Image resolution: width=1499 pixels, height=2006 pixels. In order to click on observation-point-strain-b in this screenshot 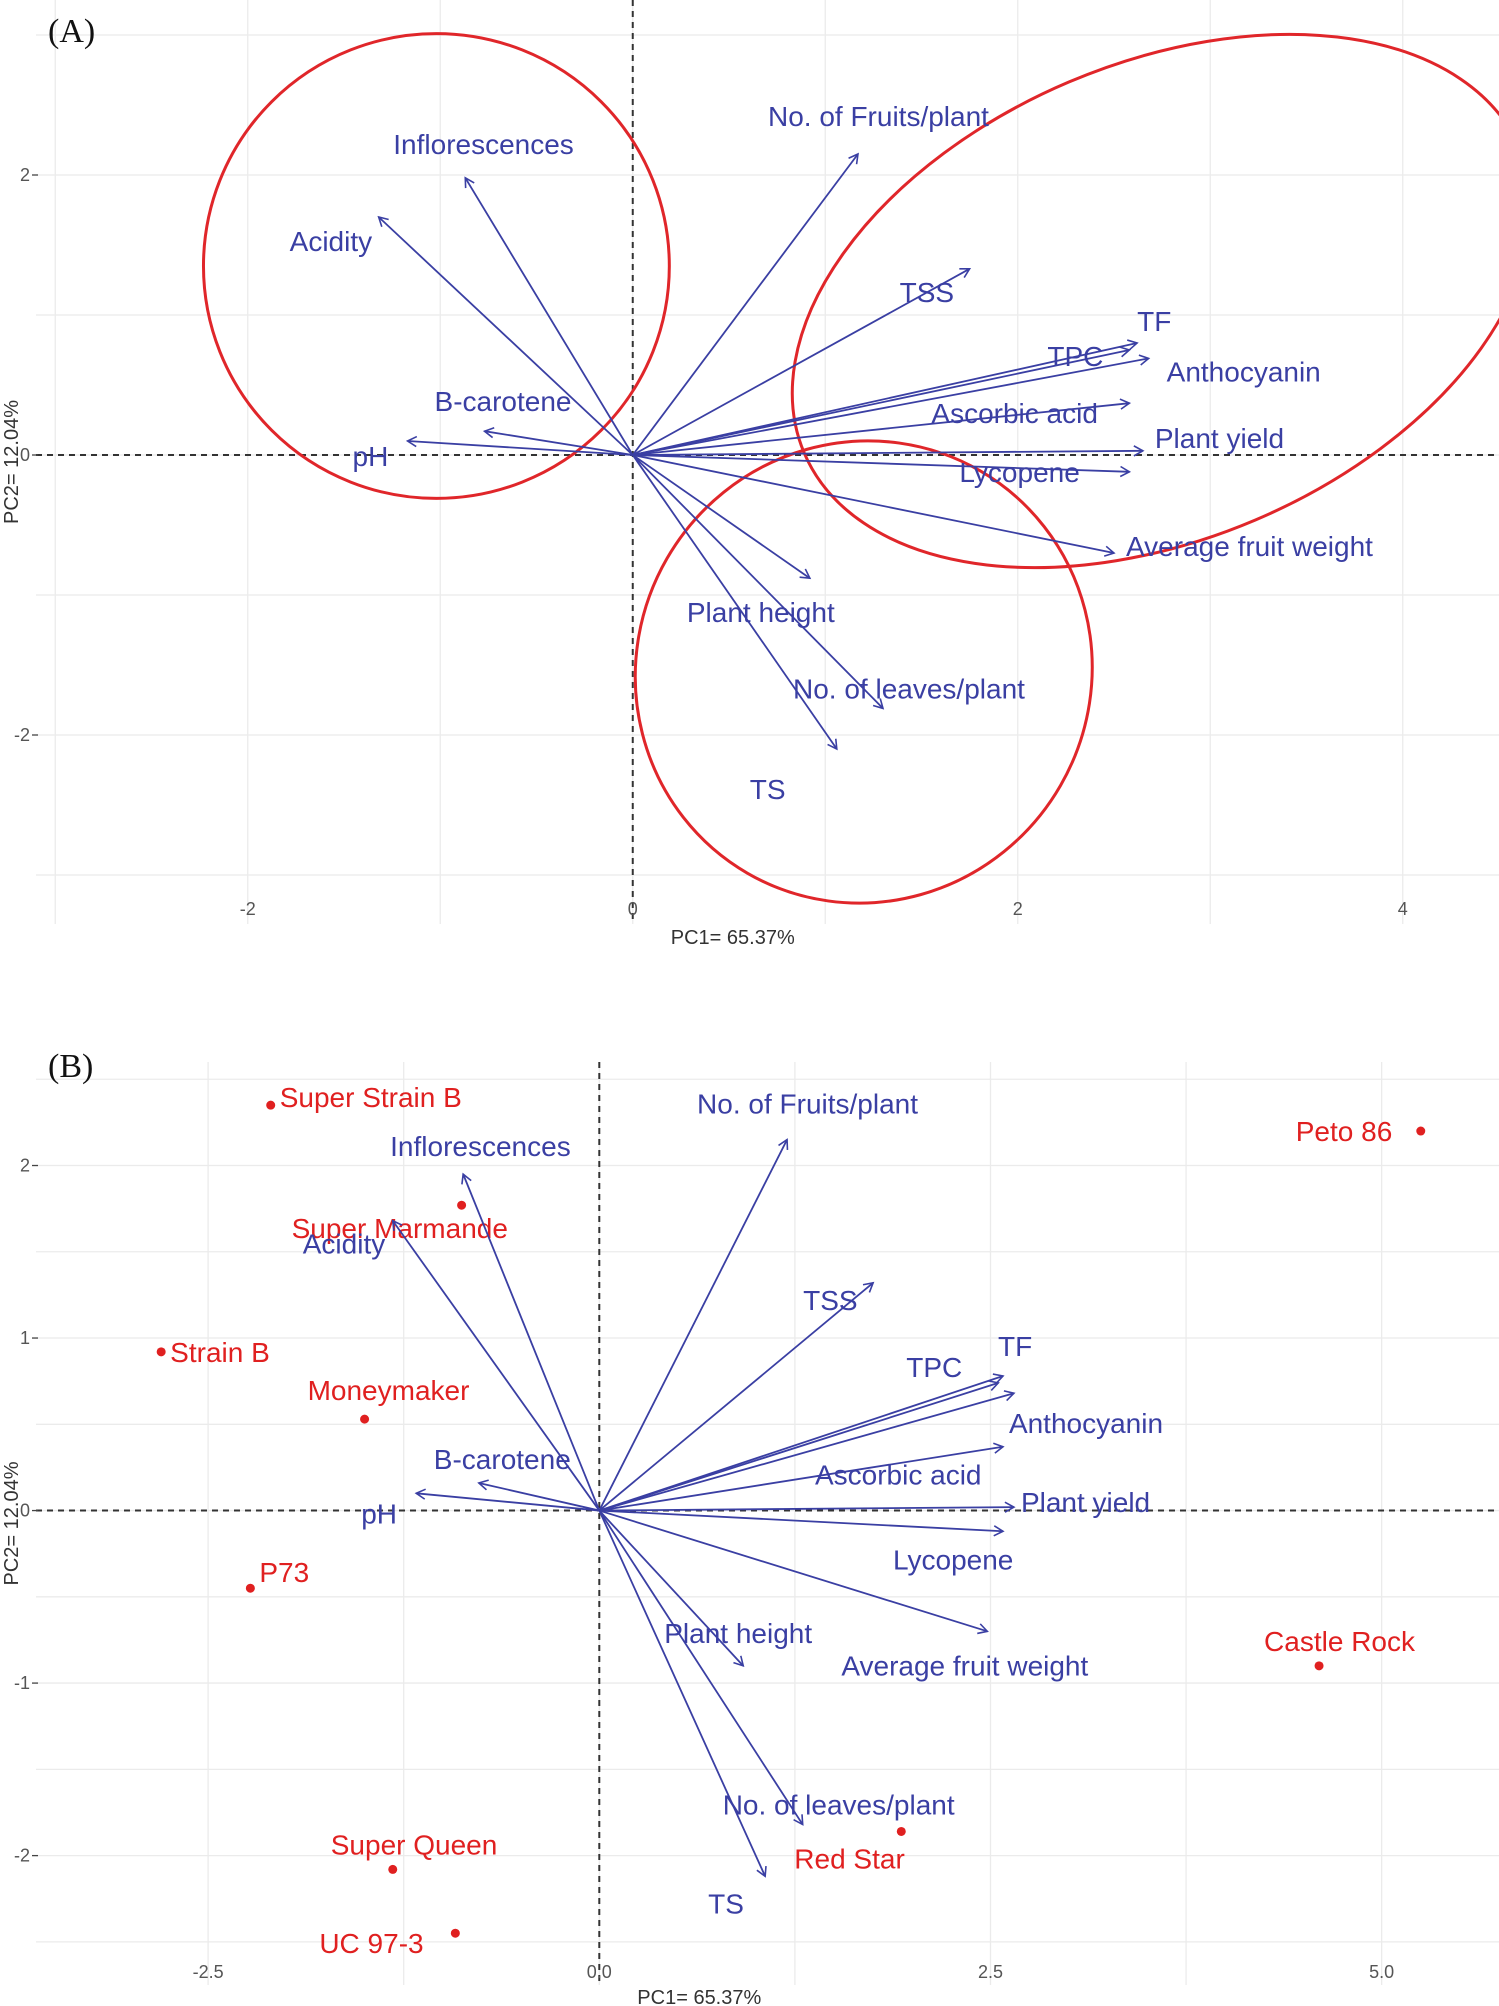, I will do `click(161, 1352)`.